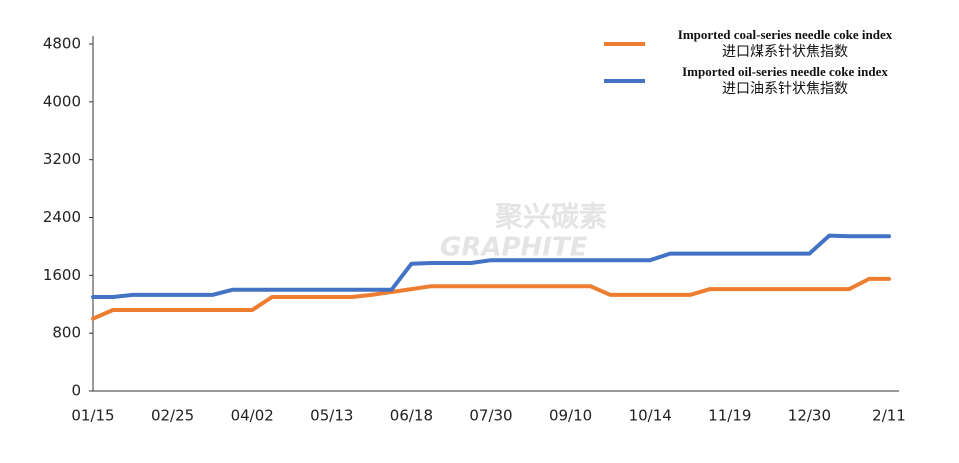  Describe the element at coordinates (62, 217) in the screenshot. I see `y-tick-label: 2400` at that location.